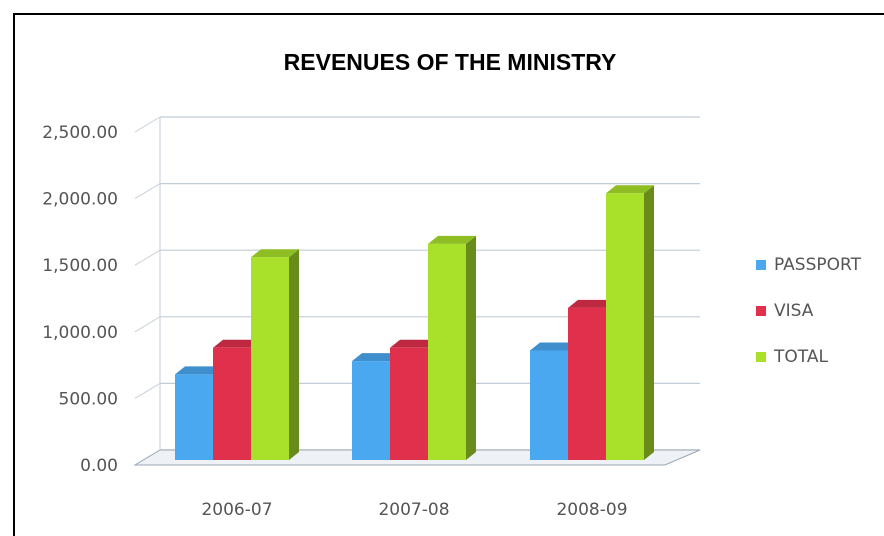 Image resolution: width=884 pixels, height=536 pixels. I want to click on legend-label: TOTAL, so click(800, 357).